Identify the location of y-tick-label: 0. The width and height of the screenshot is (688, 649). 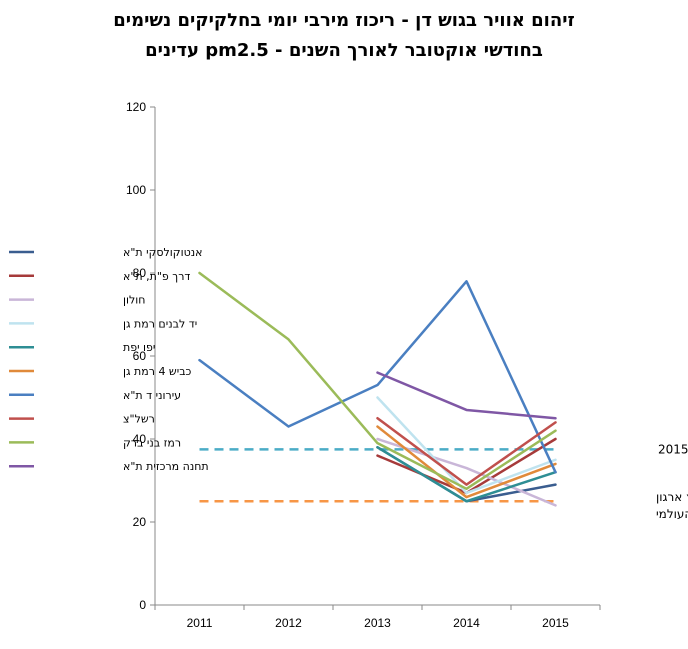
(142, 605).